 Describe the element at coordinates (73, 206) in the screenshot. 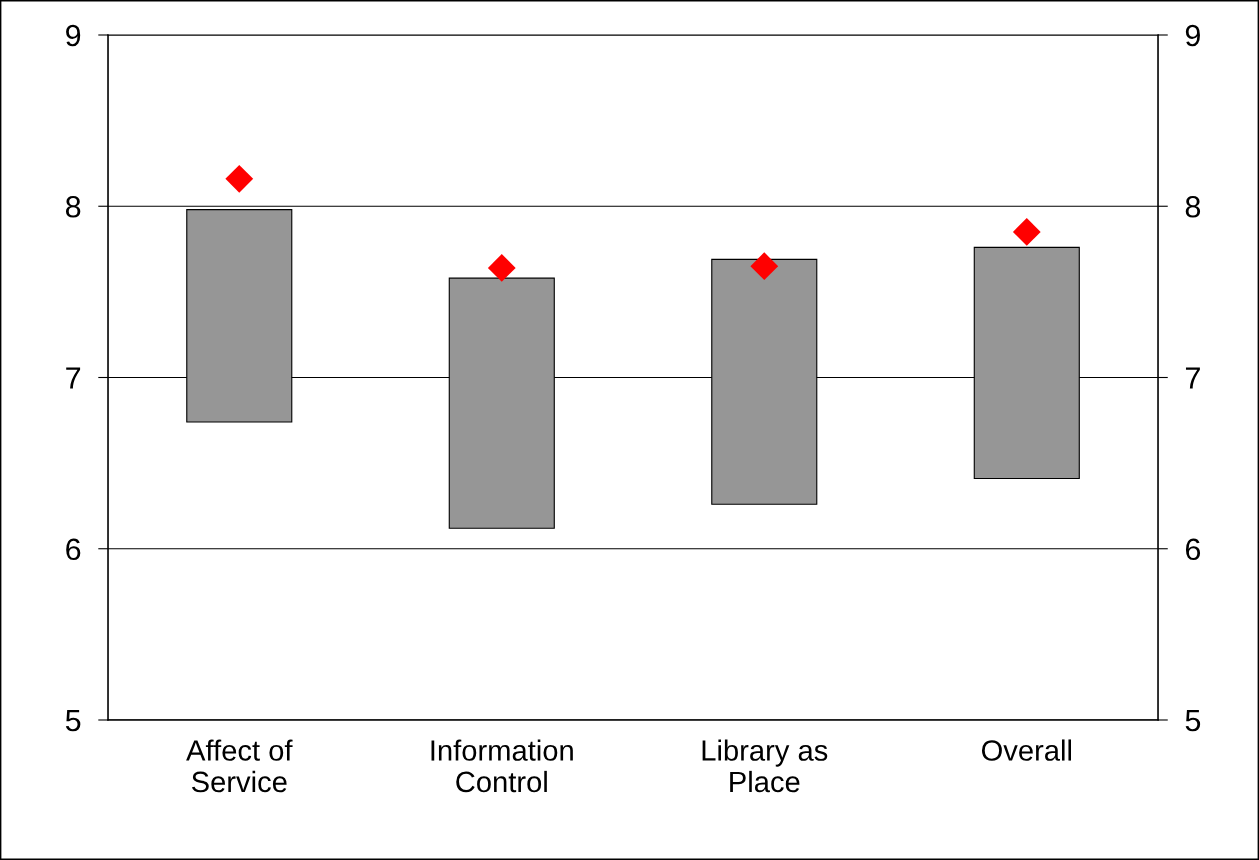

I see `y-tick-label: 8` at that location.